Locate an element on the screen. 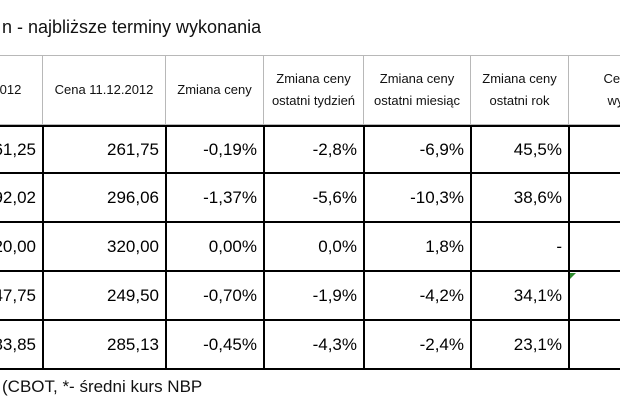 The image size is (620, 413). table-cell: -2,4% is located at coordinates (417, 344).